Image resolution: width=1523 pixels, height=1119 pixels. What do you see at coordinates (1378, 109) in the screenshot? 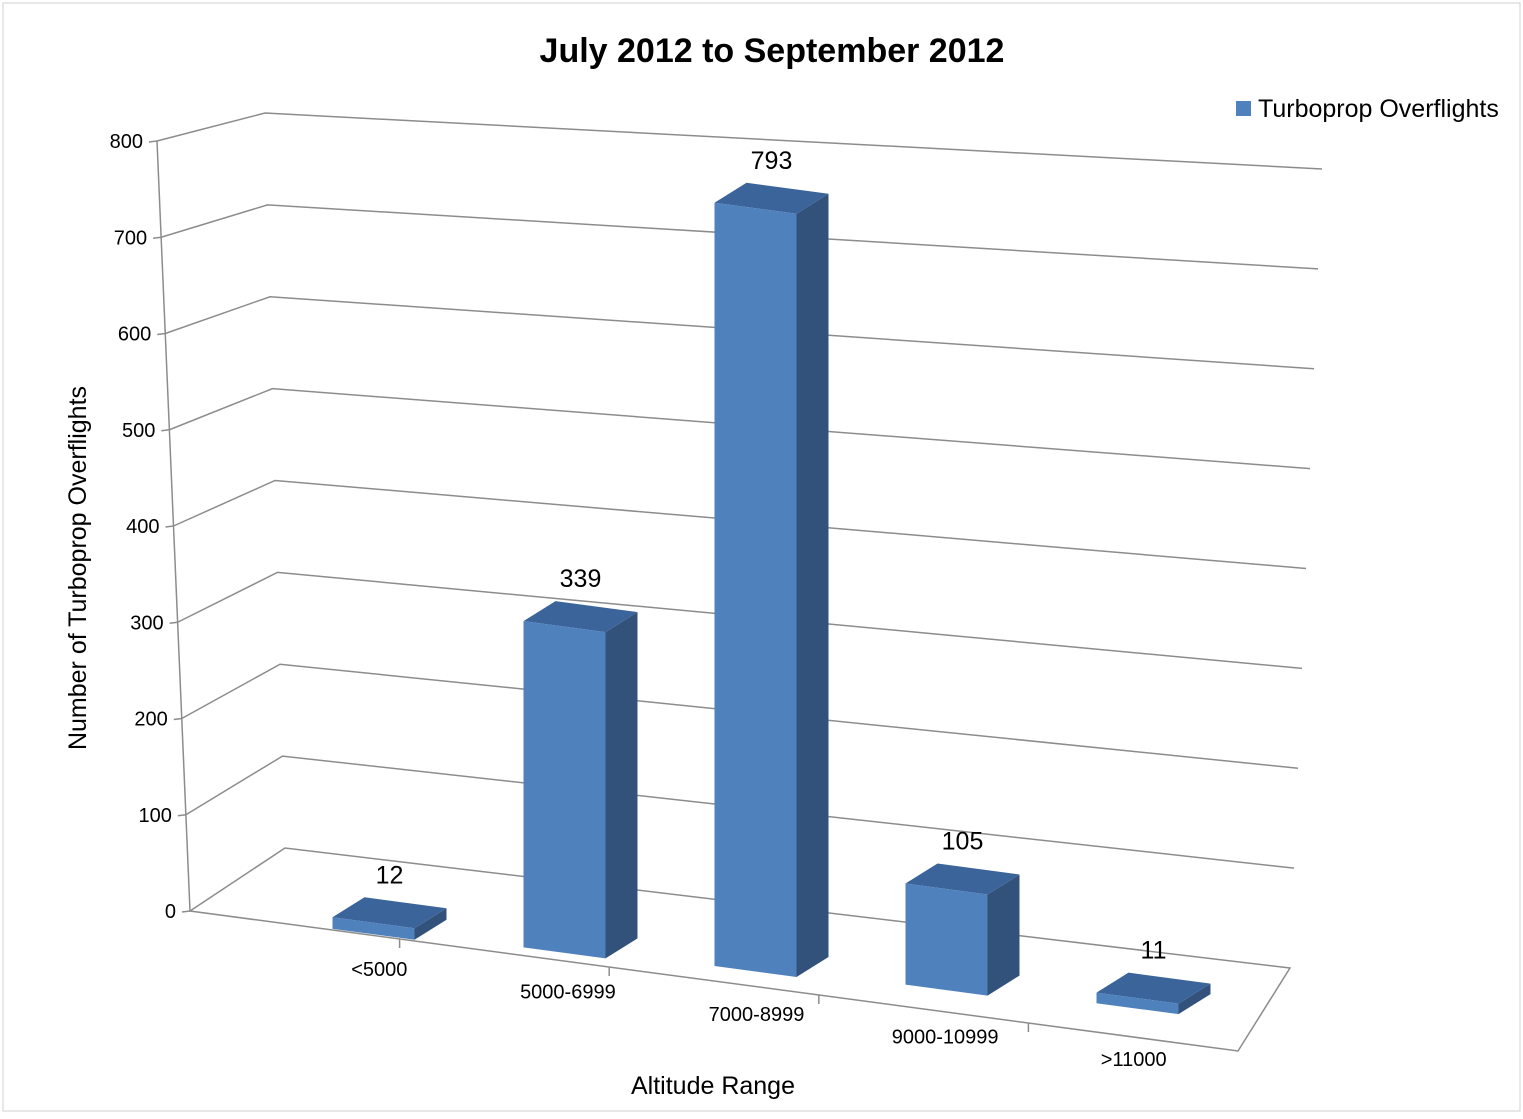
I see `legend-label: Turboprop Overflights` at bounding box center [1378, 109].